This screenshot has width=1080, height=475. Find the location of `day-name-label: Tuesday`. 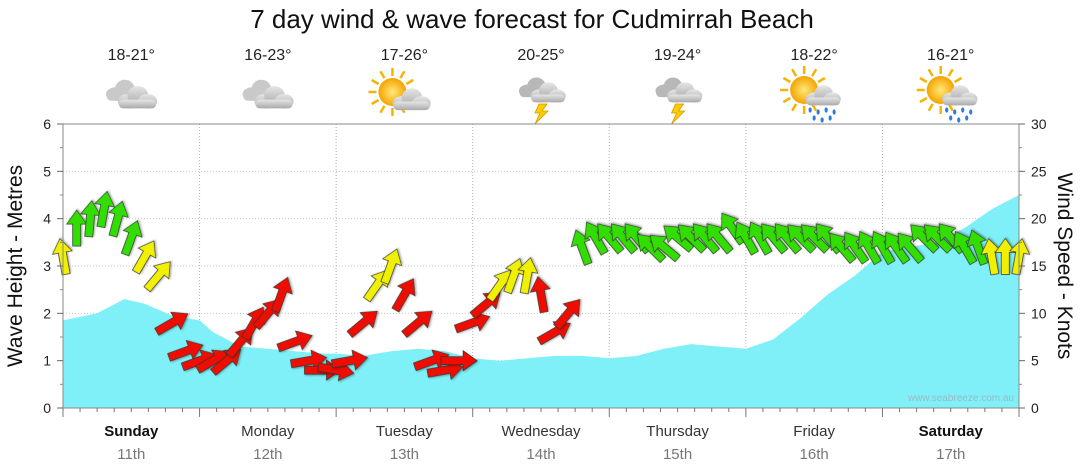

day-name-label: Tuesday is located at coordinates (404, 431).